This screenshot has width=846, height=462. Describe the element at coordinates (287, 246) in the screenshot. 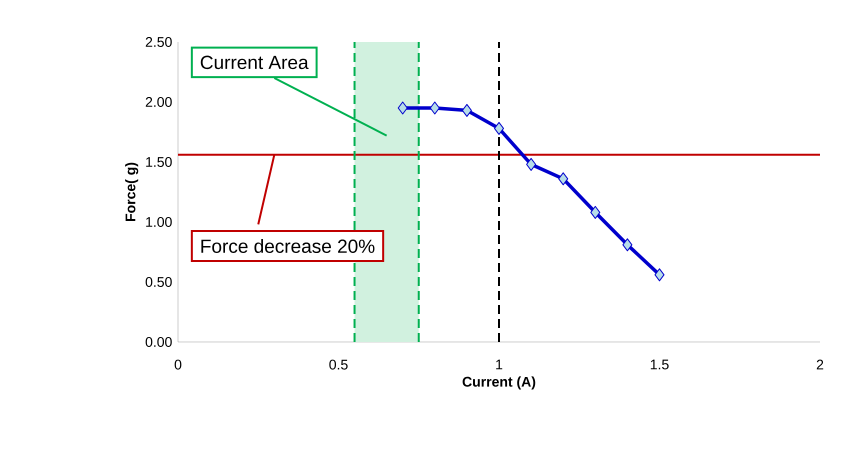

I see `annotation: Force decrease 20%` at that location.